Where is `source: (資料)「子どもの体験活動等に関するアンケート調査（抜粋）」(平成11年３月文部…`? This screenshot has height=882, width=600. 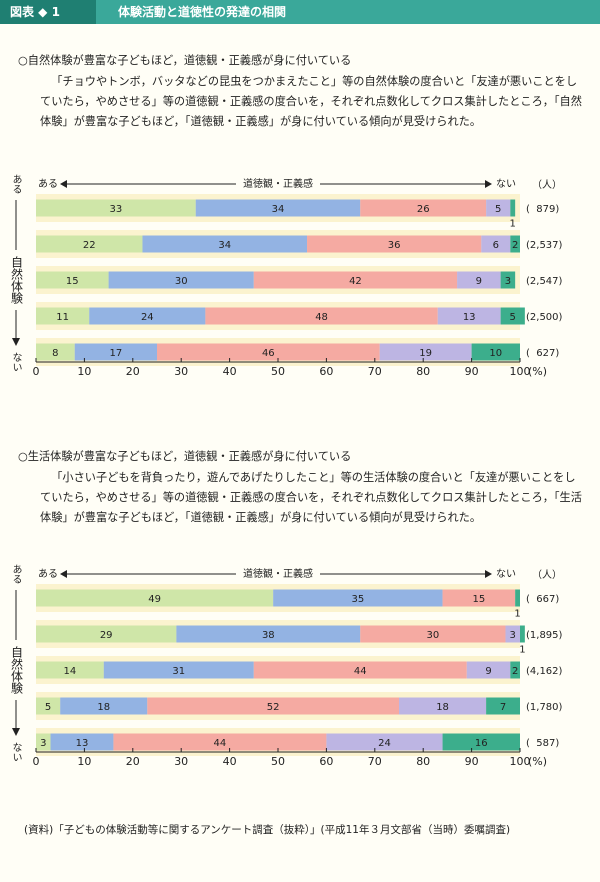
source: (資料)「子どもの体験活動等に関するアンケート調査（抜粋）」(平成11年３月文部… is located at coordinates (267, 830).